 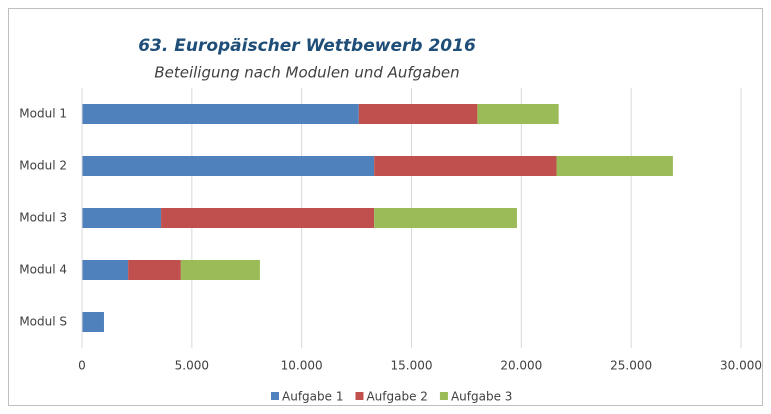 I want to click on x-tick-label: 10.000, so click(x=302, y=366).